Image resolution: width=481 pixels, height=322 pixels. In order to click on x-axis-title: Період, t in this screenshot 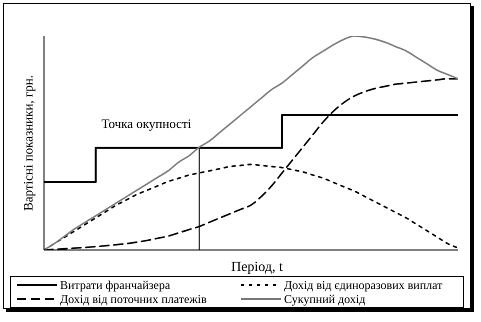, I will do `click(257, 268)`.